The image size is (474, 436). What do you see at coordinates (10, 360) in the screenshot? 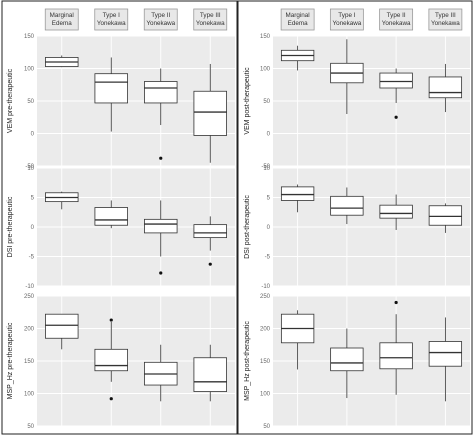
I see `y-axis-label: MSP_Hz pre-therapeutic` at bounding box center [10, 360].